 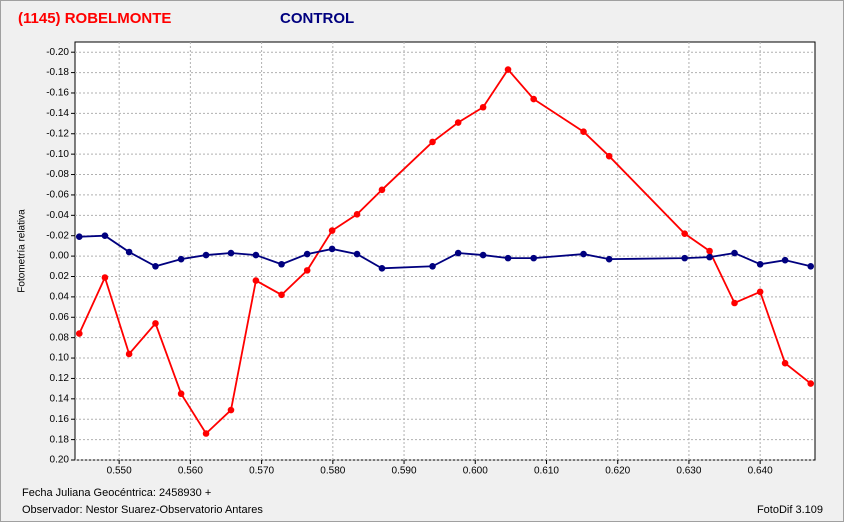 What do you see at coordinates (688, 471) in the screenshot?
I see `x-tick-label: 0.630` at bounding box center [688, 471].